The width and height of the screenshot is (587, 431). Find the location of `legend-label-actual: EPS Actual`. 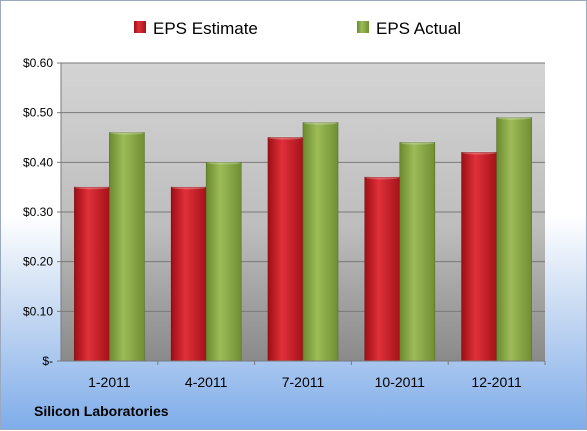

legend-label-actual: EPS Actual is located at coordinates (418, 28).